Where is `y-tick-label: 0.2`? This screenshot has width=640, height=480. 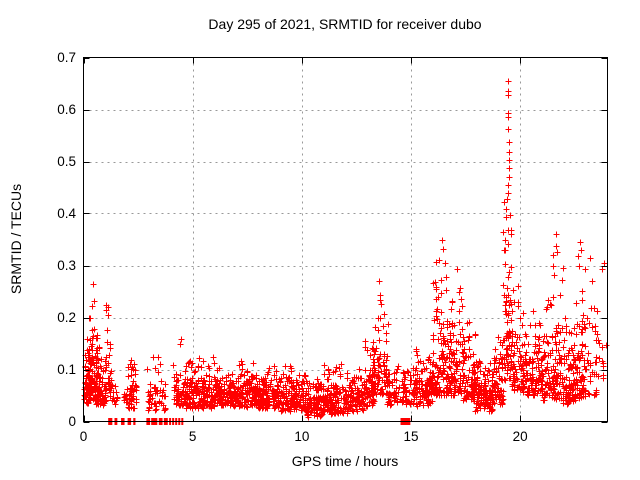
y-tick-label: 0.2 is located at coordinates (66, 317).